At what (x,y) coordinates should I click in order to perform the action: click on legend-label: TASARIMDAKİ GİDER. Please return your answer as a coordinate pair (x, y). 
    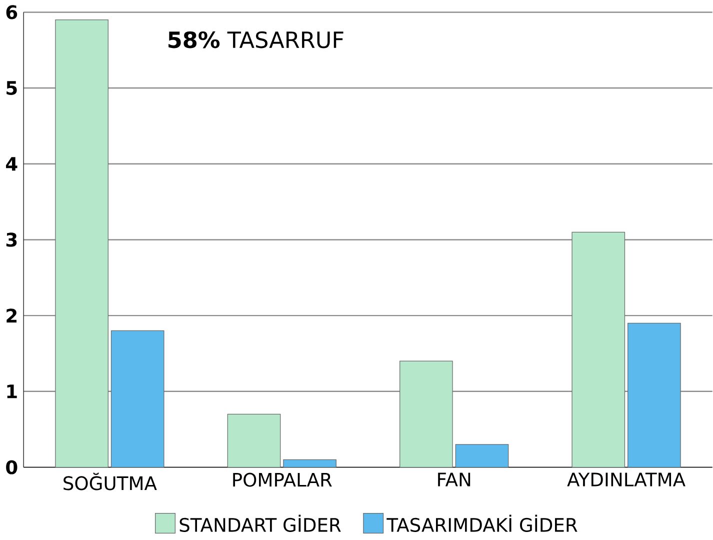
    Looking at the image, I should click on (482, 523).